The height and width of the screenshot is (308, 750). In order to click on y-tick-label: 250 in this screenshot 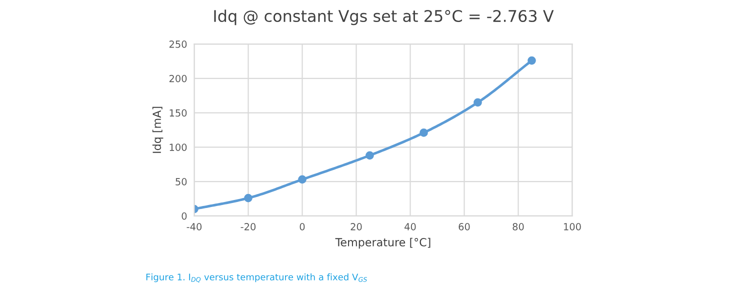, I will do `click(178, 44)`.